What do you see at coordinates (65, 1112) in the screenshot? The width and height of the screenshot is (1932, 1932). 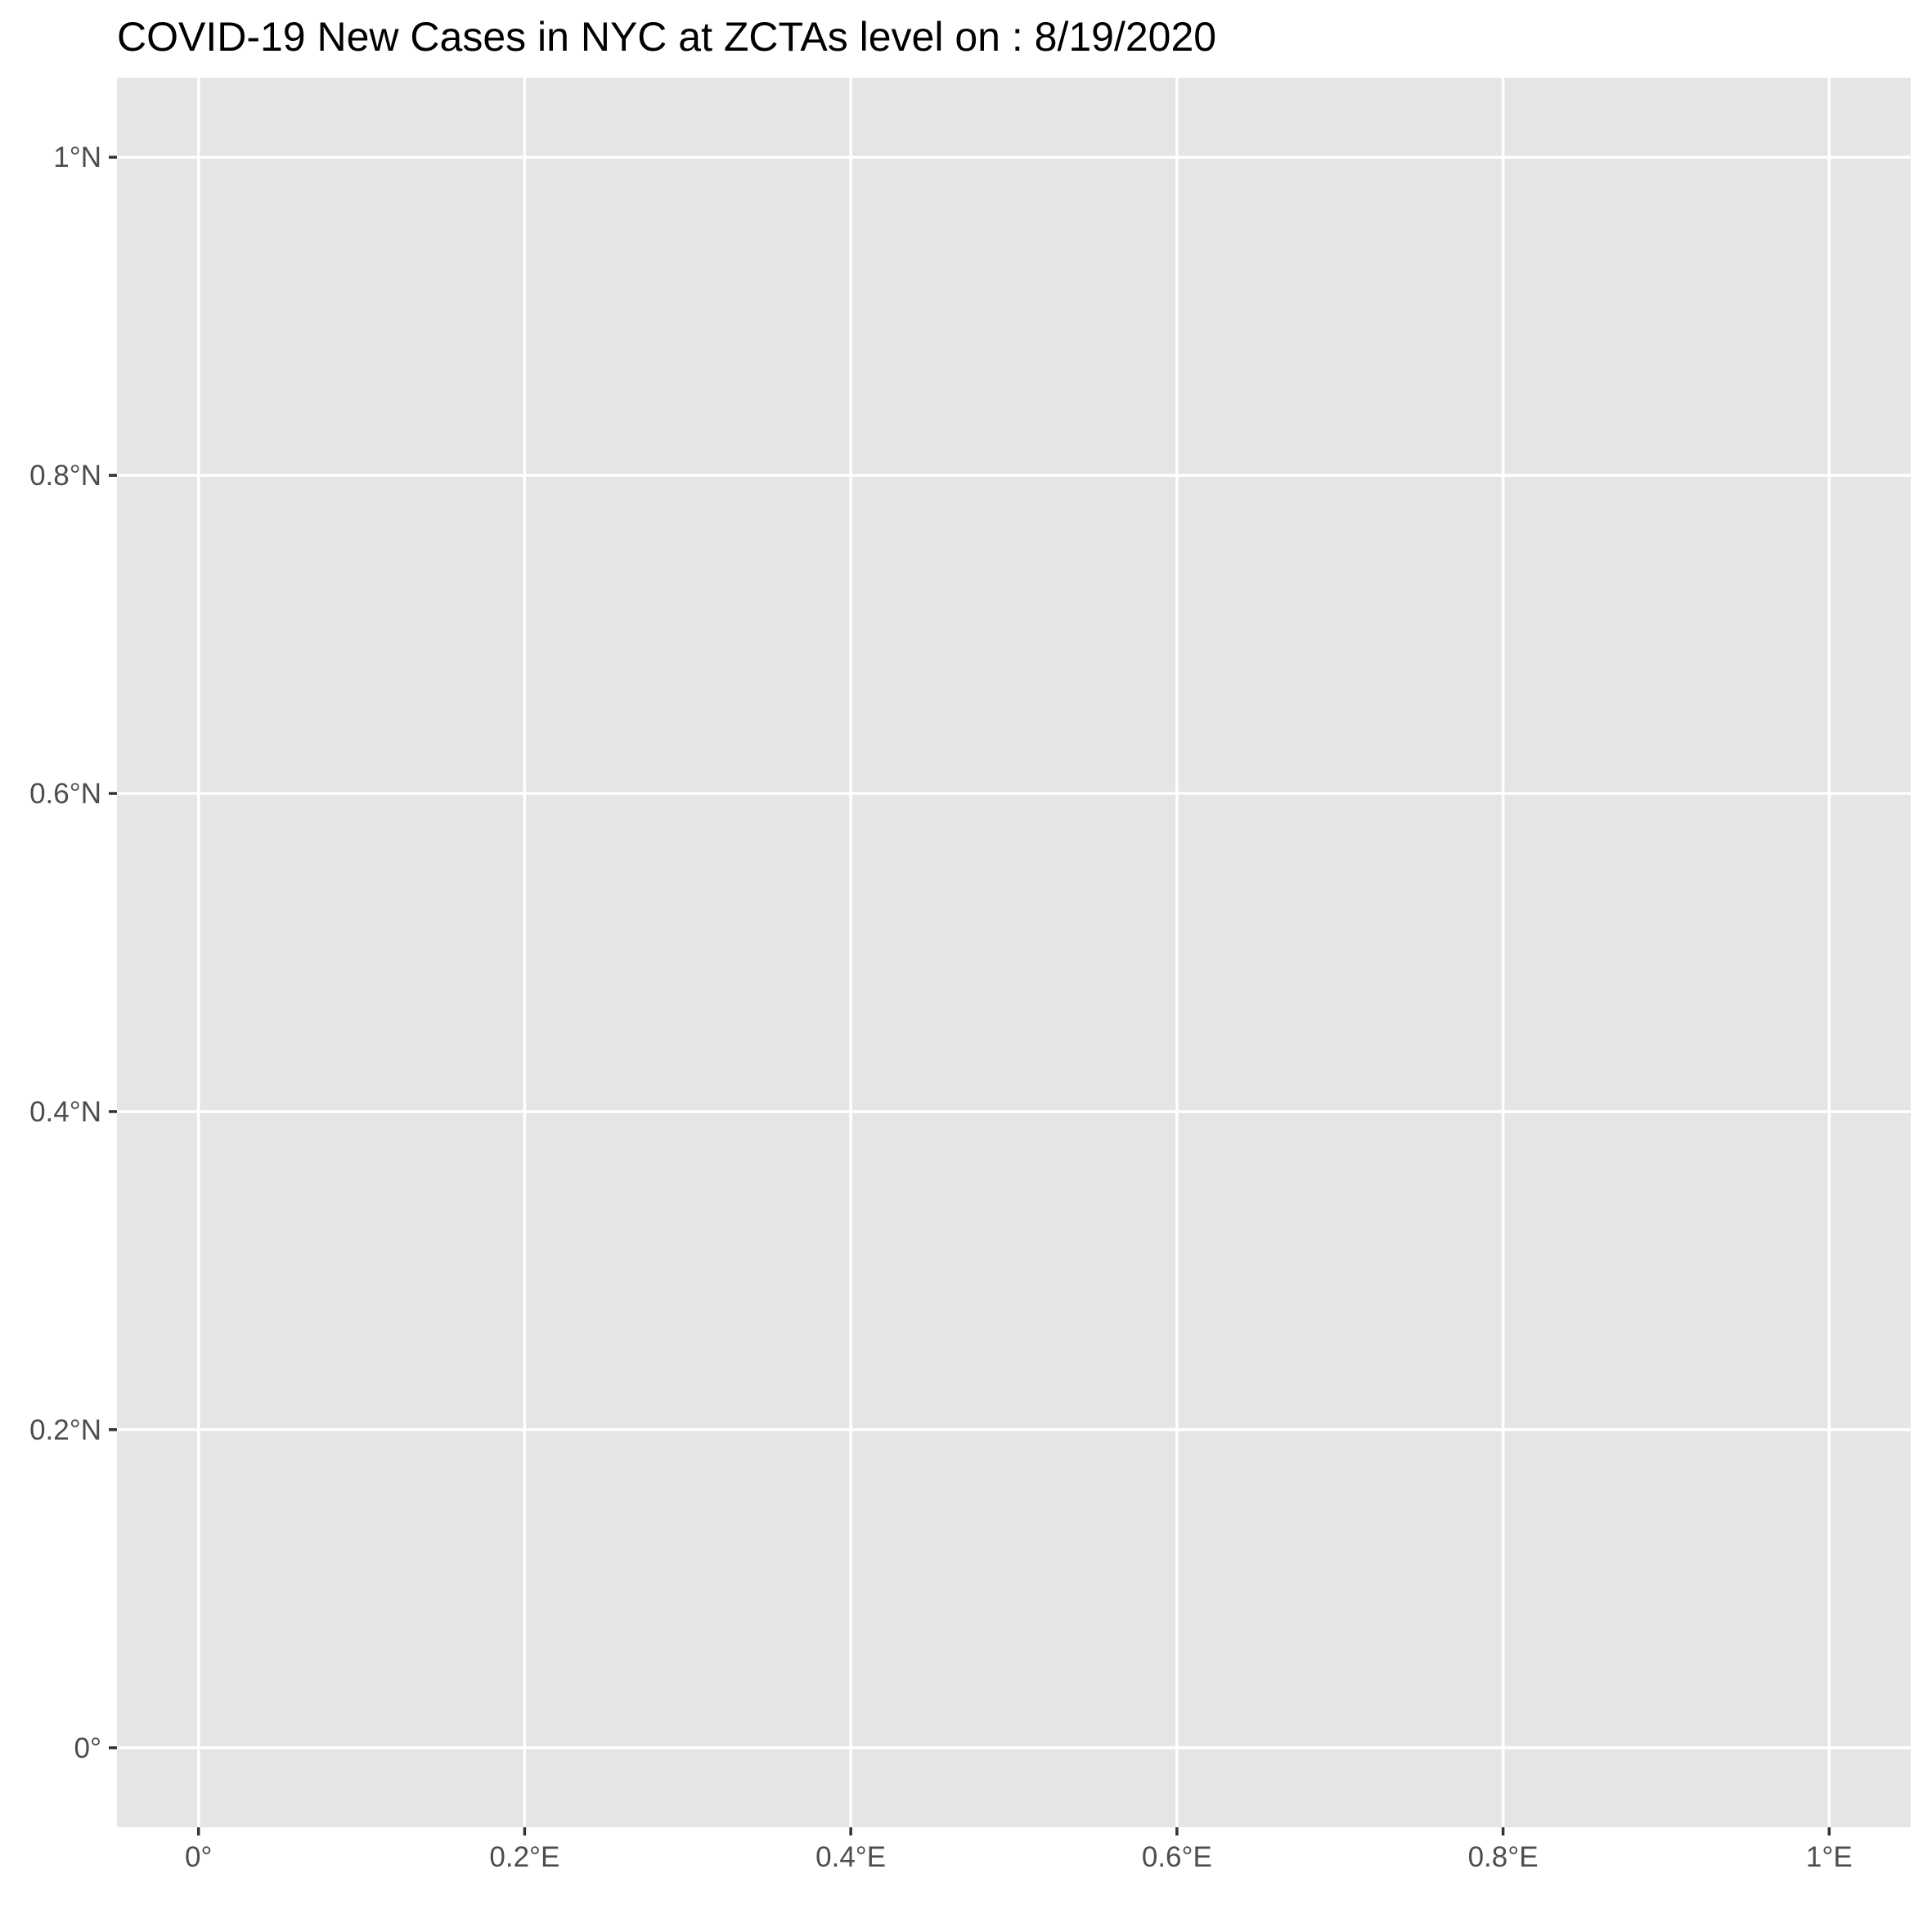 I see `y-tick-label-2: 0.4°N` at bounding box center [65, 1112].